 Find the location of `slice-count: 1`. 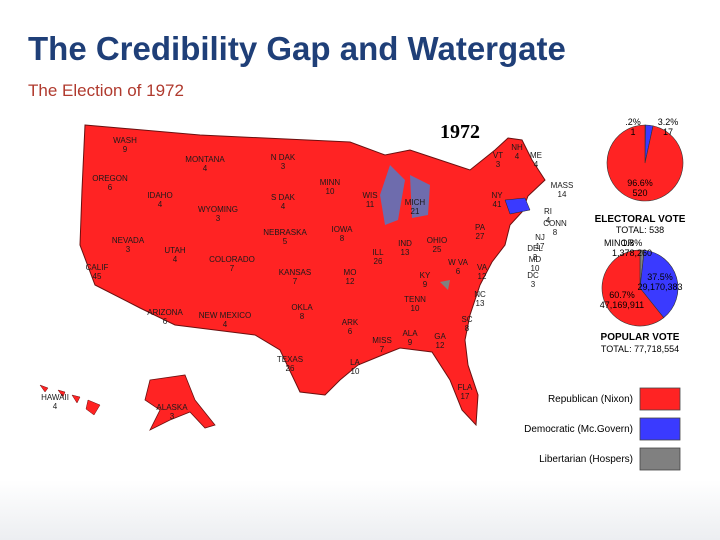

slice-count: 1 is located at coordinates (632, 132).